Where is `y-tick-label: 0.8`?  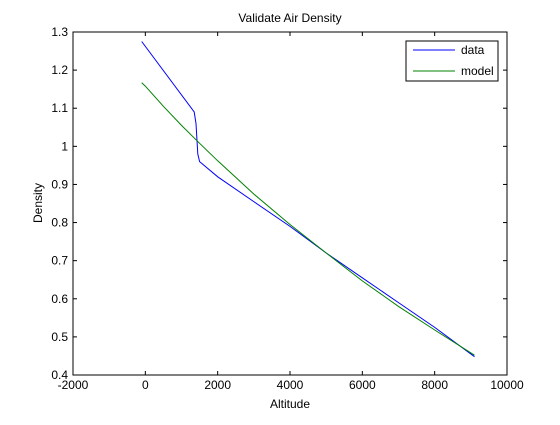
y-tick-label: 0.8 is located at coordinates (59, 223).